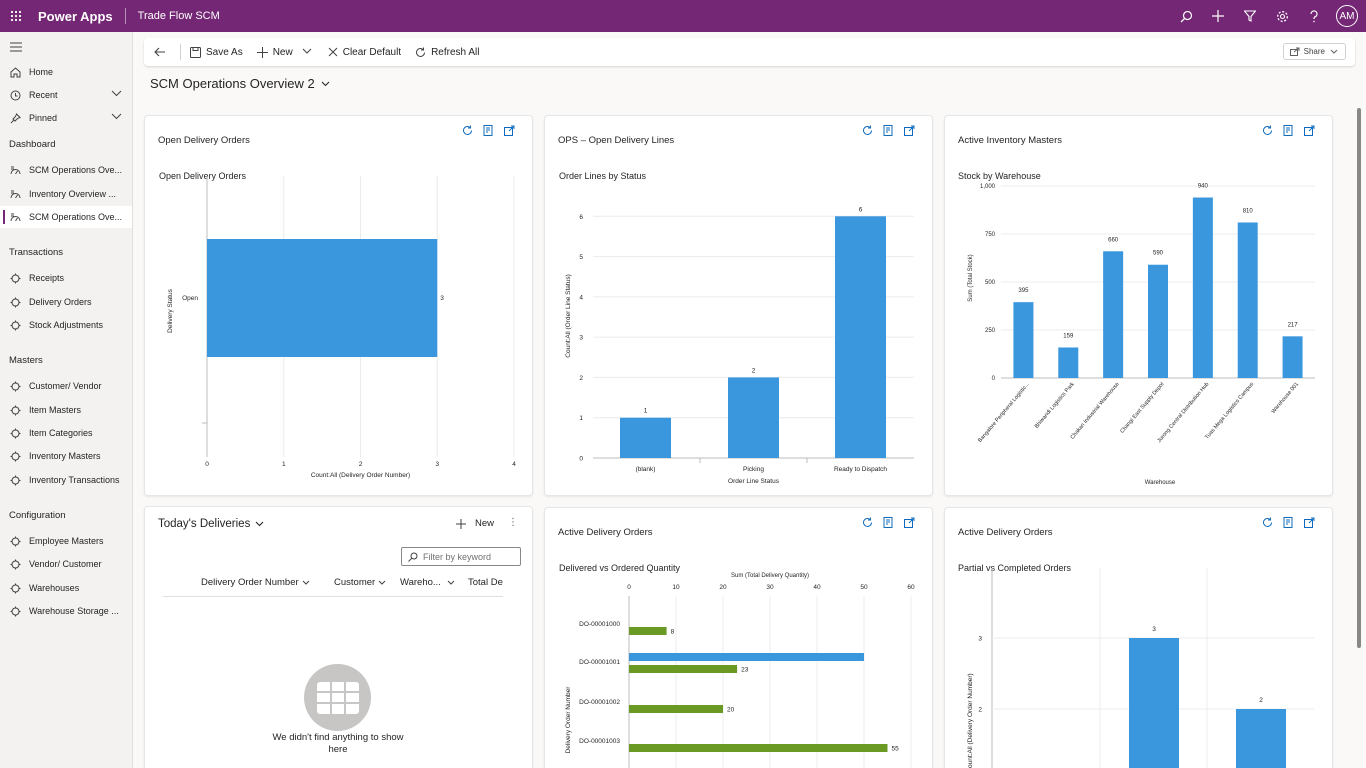 This screenshot has height=768, width=1366. What do you see at coordinates (66, 302) in the screenshot?
I see `sidebar-item-delivery-orders: Delivery Orders` at bounding box center [66, 302].